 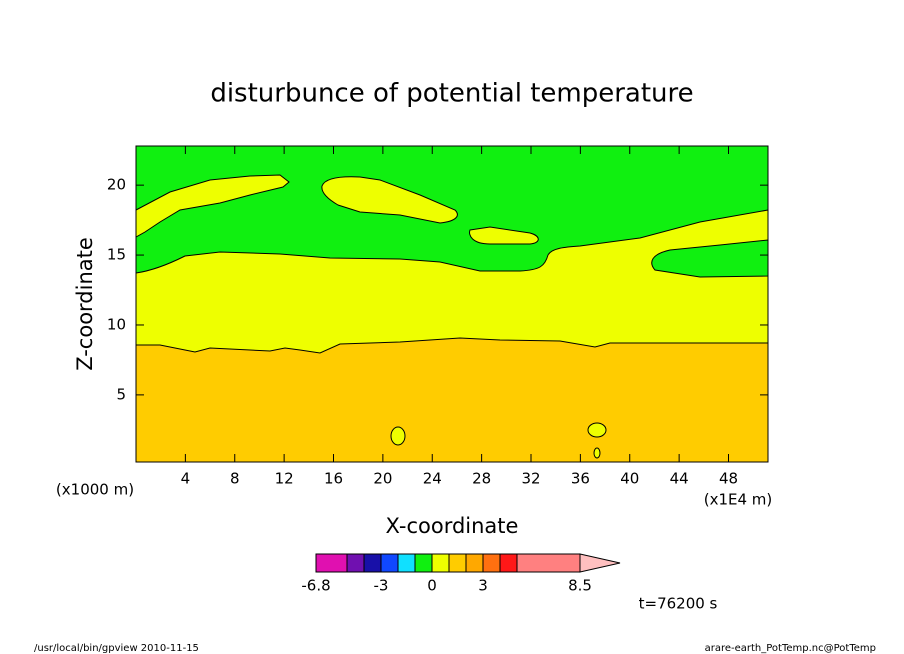 What do you see at coordinates (481, 479) in the screenshot?
I see `x-tick-label: 28` at bounding box center [481, 479].